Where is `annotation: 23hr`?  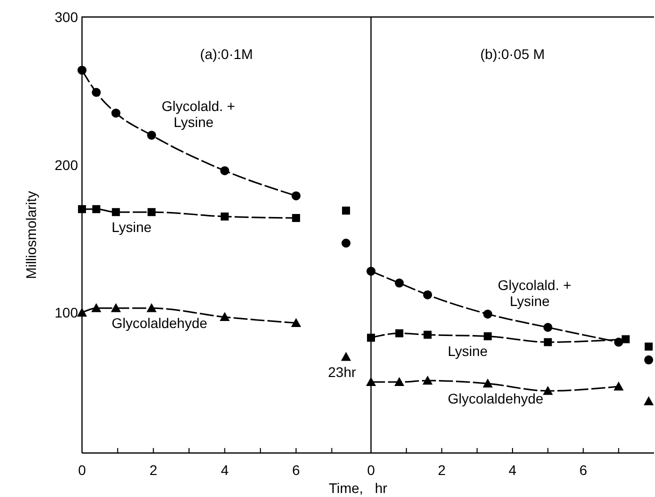
annotation: 23hr is located at coordinates (342, 372).